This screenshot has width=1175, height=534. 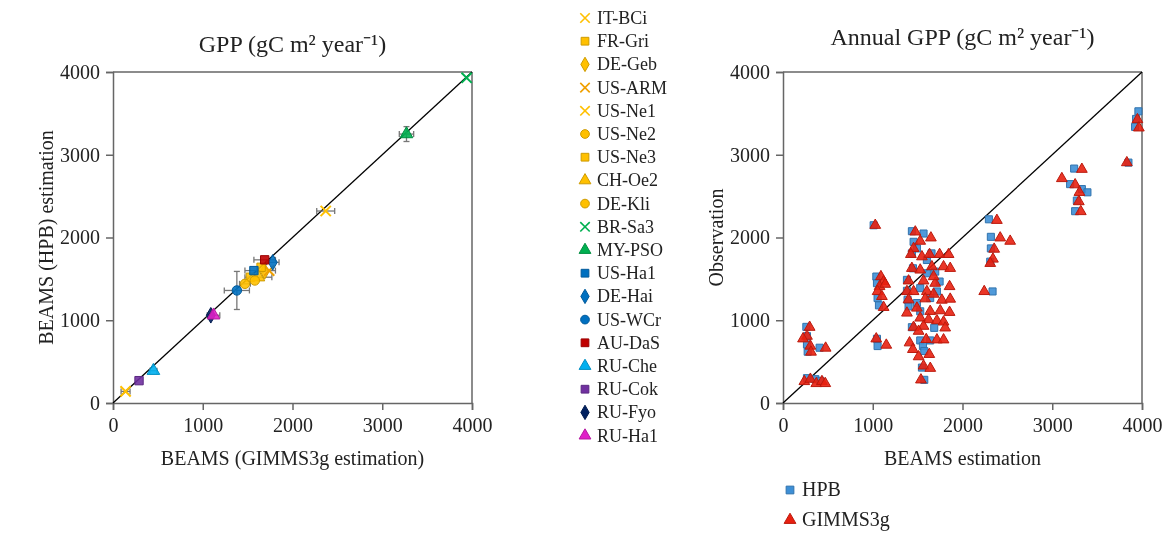 I want to click on legend-label: IT-BCi, so click(x=622, y=18).